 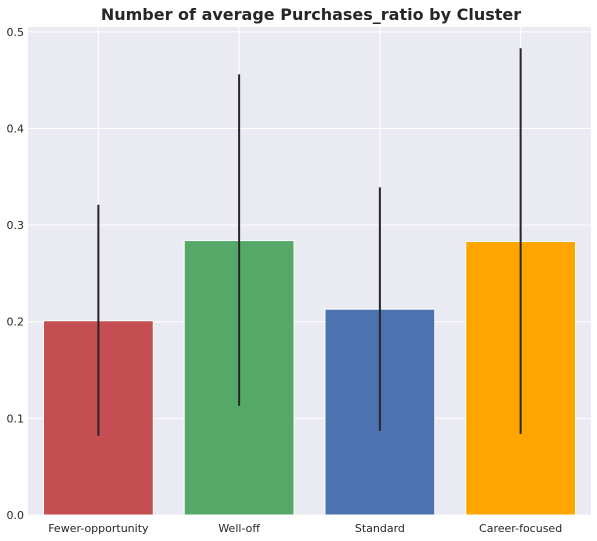 What do you see at coordinates (98, 528) in the screenshot?
I see `x-tick-label: Fewer-opportunity` at bounding box center [98, 528].